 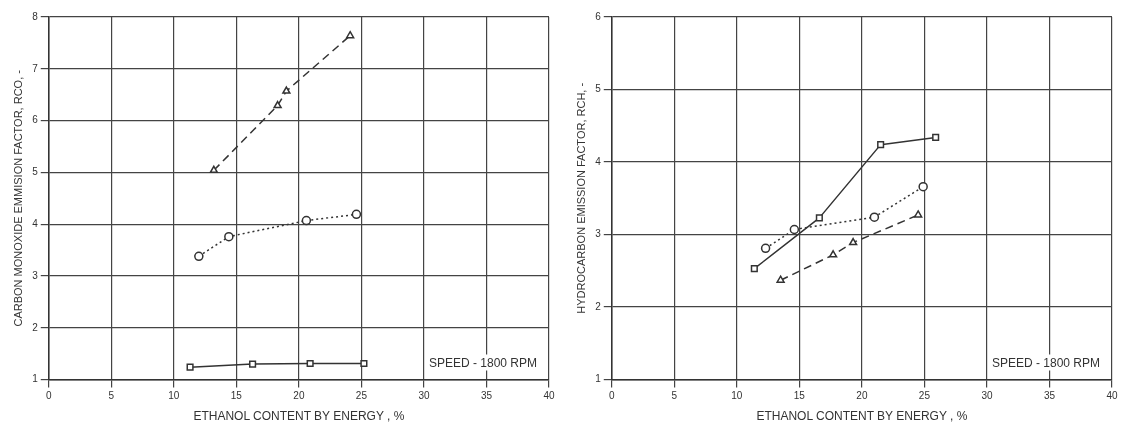 What do you see at coordinates (17, 198) in the screenshot?
I see `y-axis-title: CARBON MONOXIDE EMMISION FACTOR, RCO, -` at bounding box center [17, 198].